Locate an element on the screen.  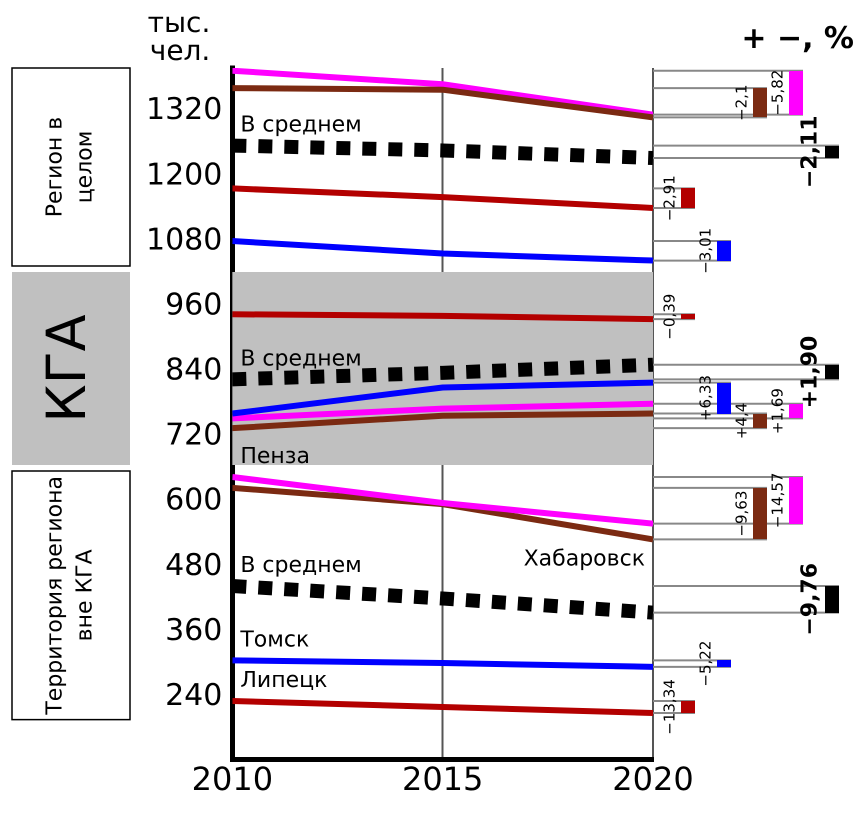
x-tick-label: 2020 is located at coordinates (653, 779).